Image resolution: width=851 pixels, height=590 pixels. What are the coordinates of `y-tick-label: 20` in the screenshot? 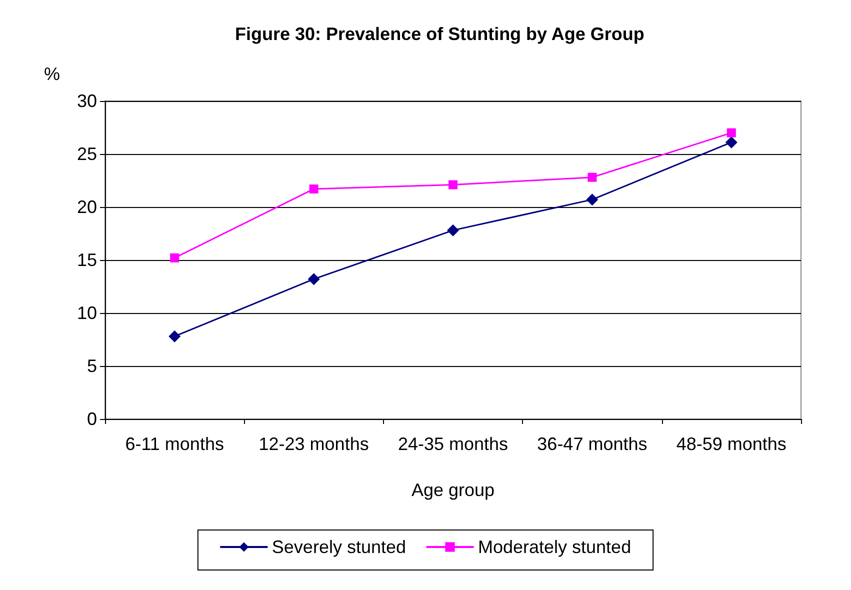 It's located at (86, 207).